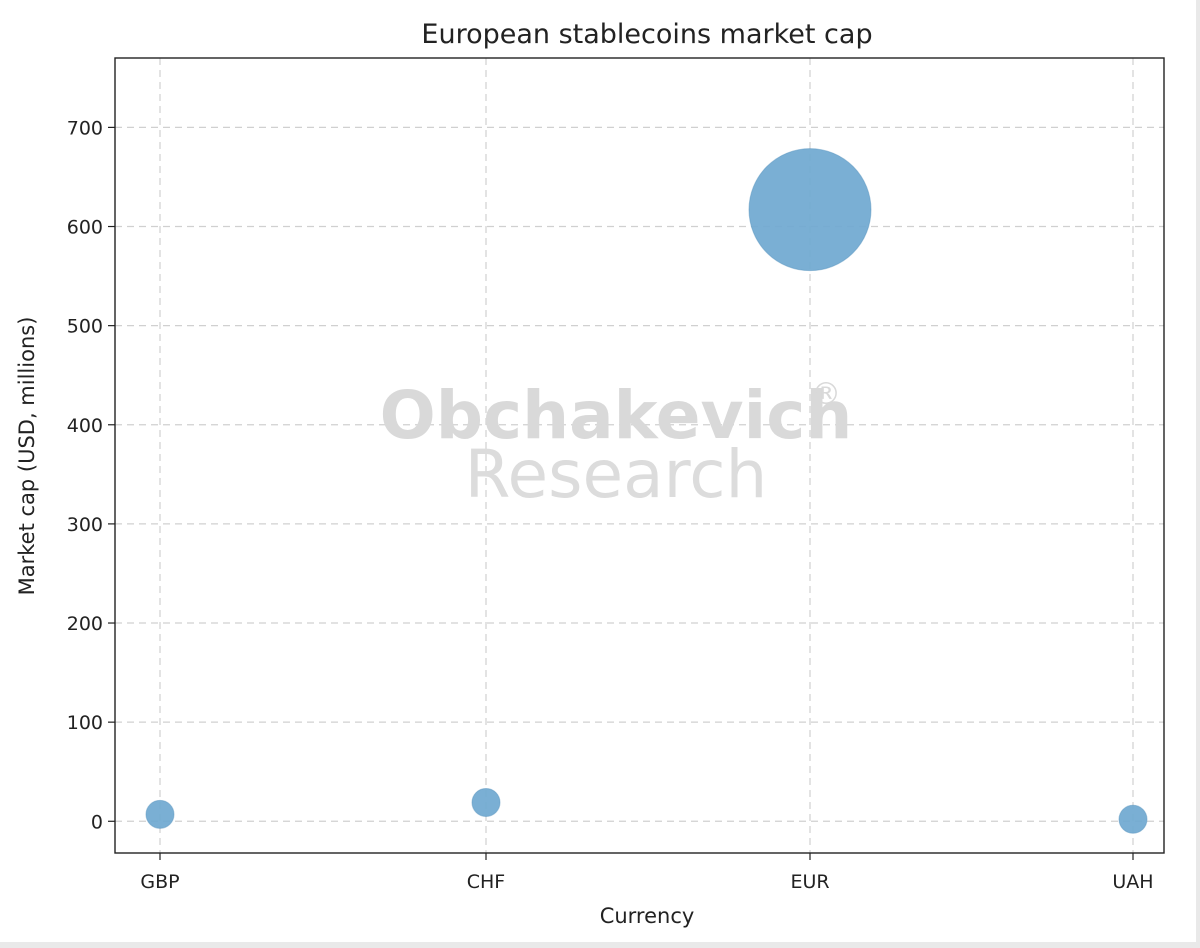  Describe the element at coordinates (616, 474) in the screenshot. I see `watermark-subtitle: Research` at that location.